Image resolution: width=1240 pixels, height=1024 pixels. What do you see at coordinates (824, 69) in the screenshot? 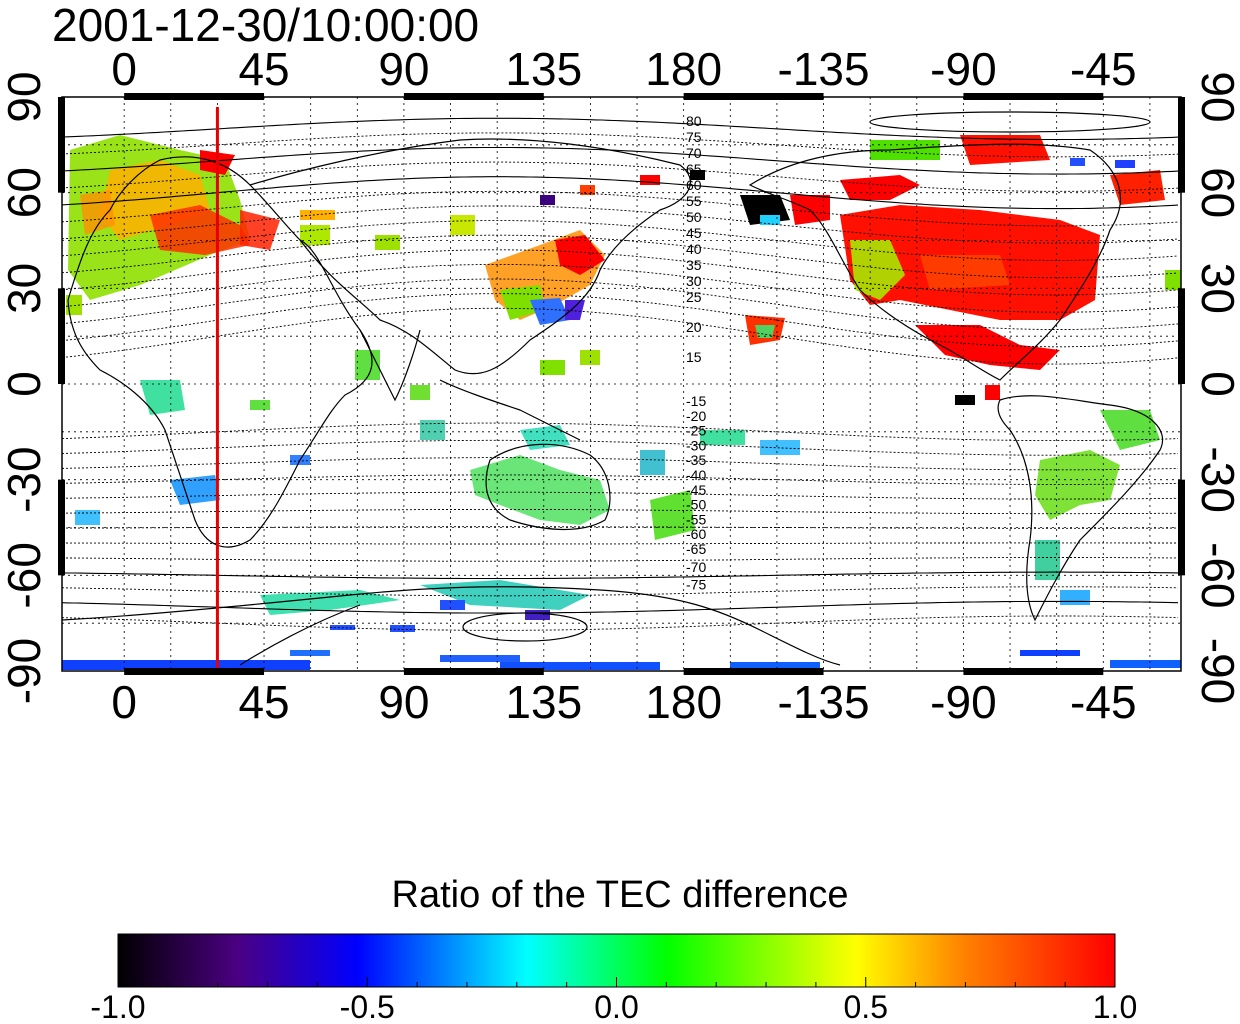
I see `lon-tick-label-top: -135` at bounding box center [824, 69].